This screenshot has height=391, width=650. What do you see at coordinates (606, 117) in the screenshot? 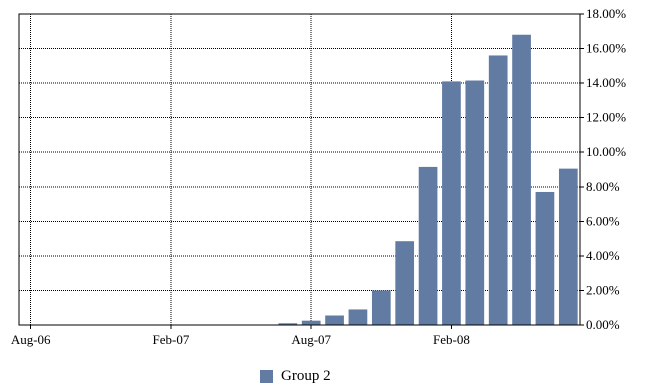
I see `y-tick-label: 12.00%` at bounding box center [606, 117].